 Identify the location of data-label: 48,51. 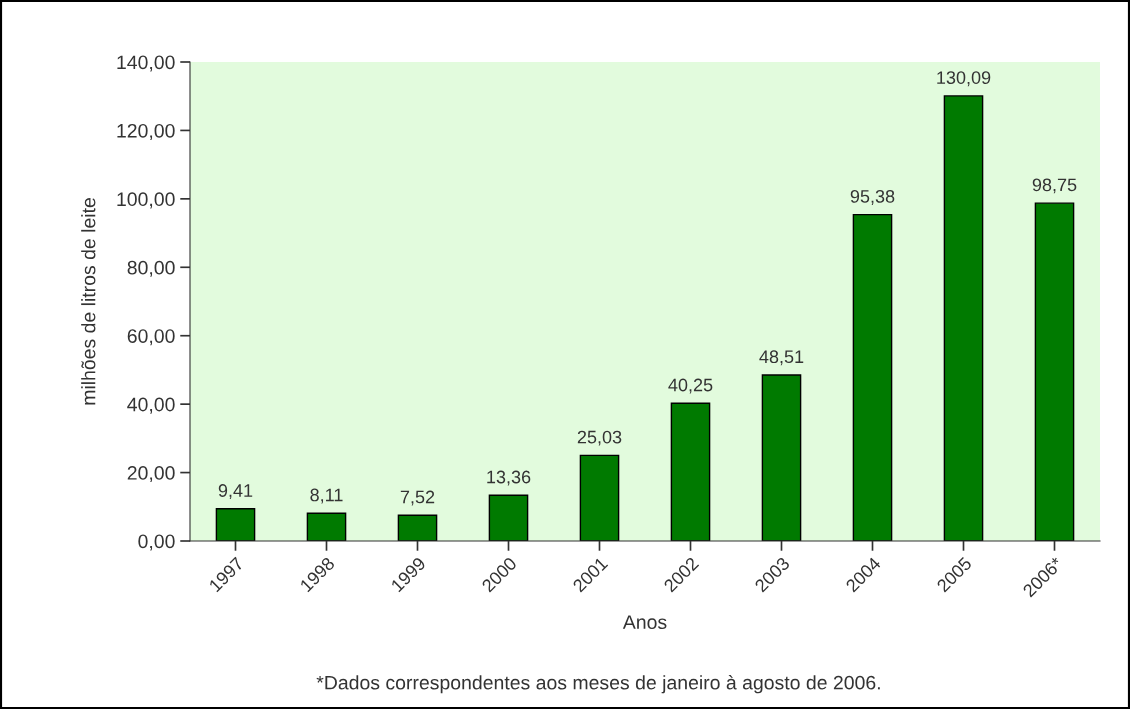
(781, 358).